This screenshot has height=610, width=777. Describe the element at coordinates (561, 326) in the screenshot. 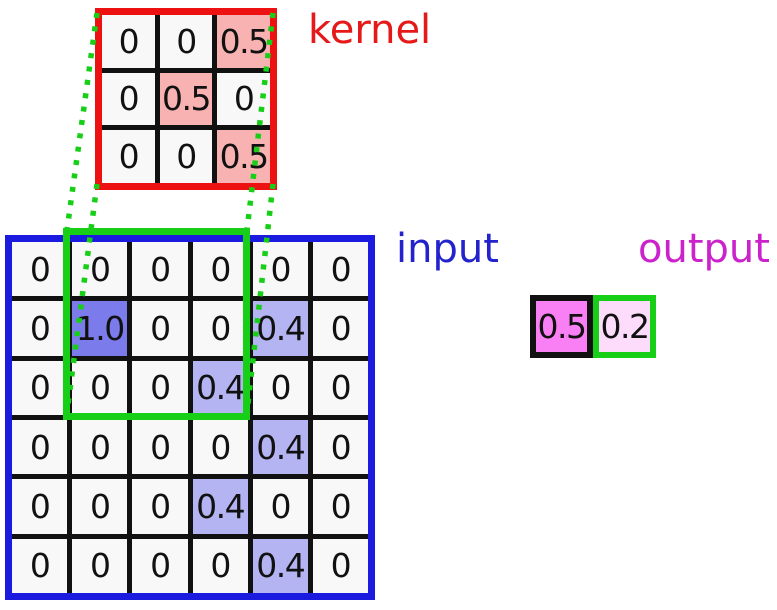

I see `output-cell-previous: 0.5` at that location.